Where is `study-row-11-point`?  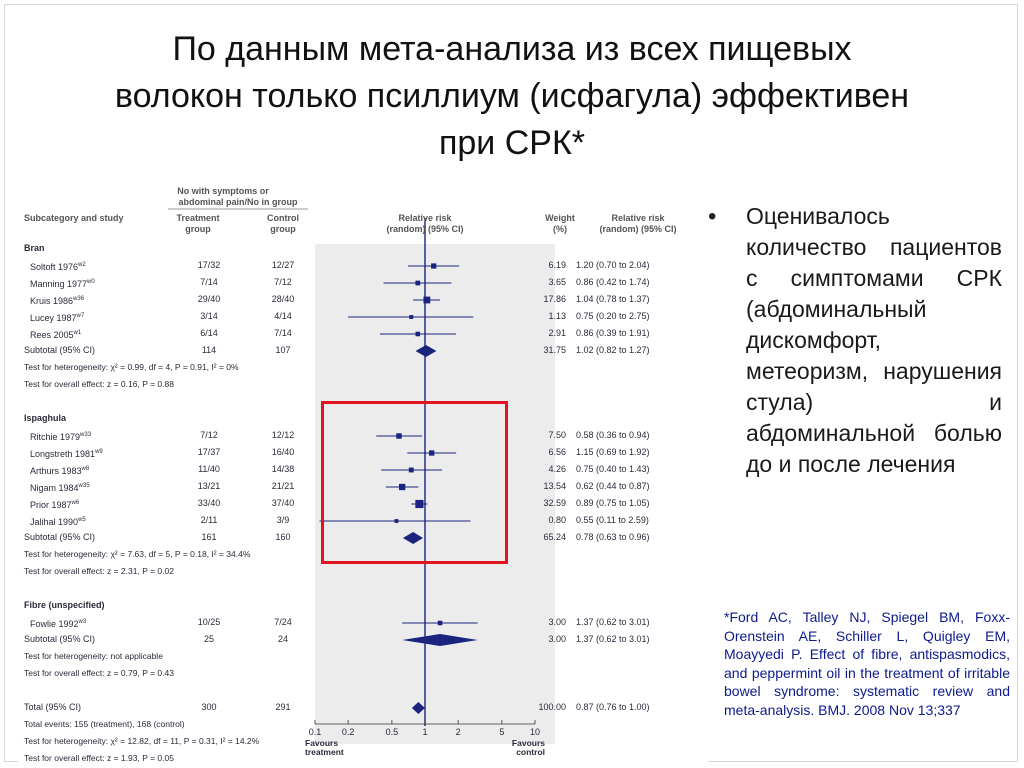
study-row-11-point is located at coordinates (440, 623).